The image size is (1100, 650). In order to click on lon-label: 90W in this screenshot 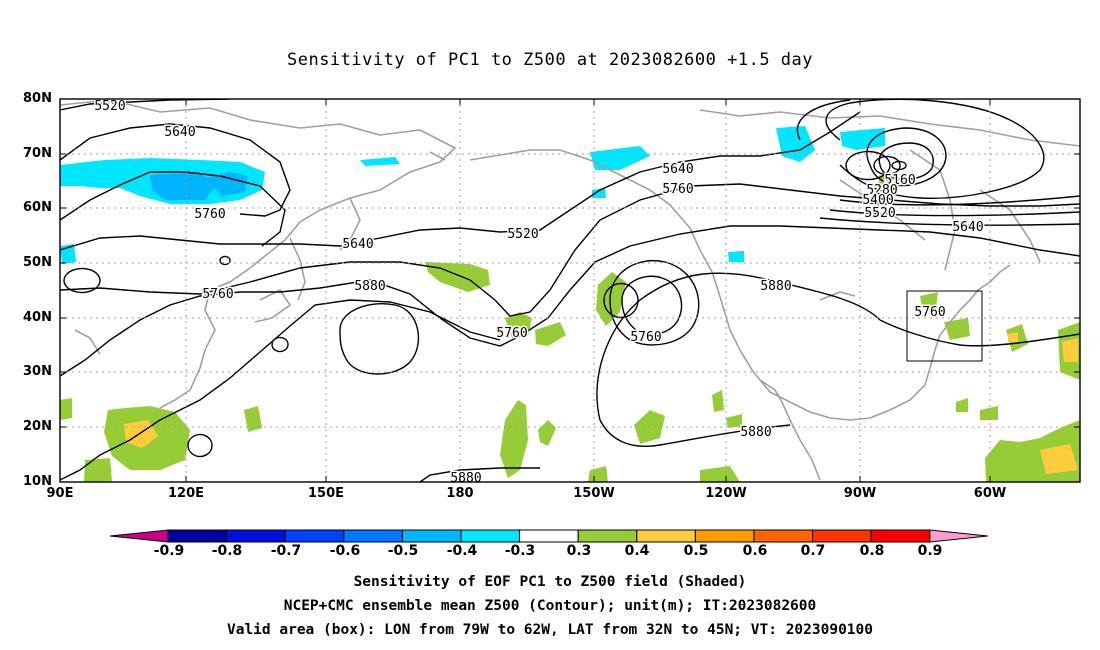, I will do `click(860, 493)`.